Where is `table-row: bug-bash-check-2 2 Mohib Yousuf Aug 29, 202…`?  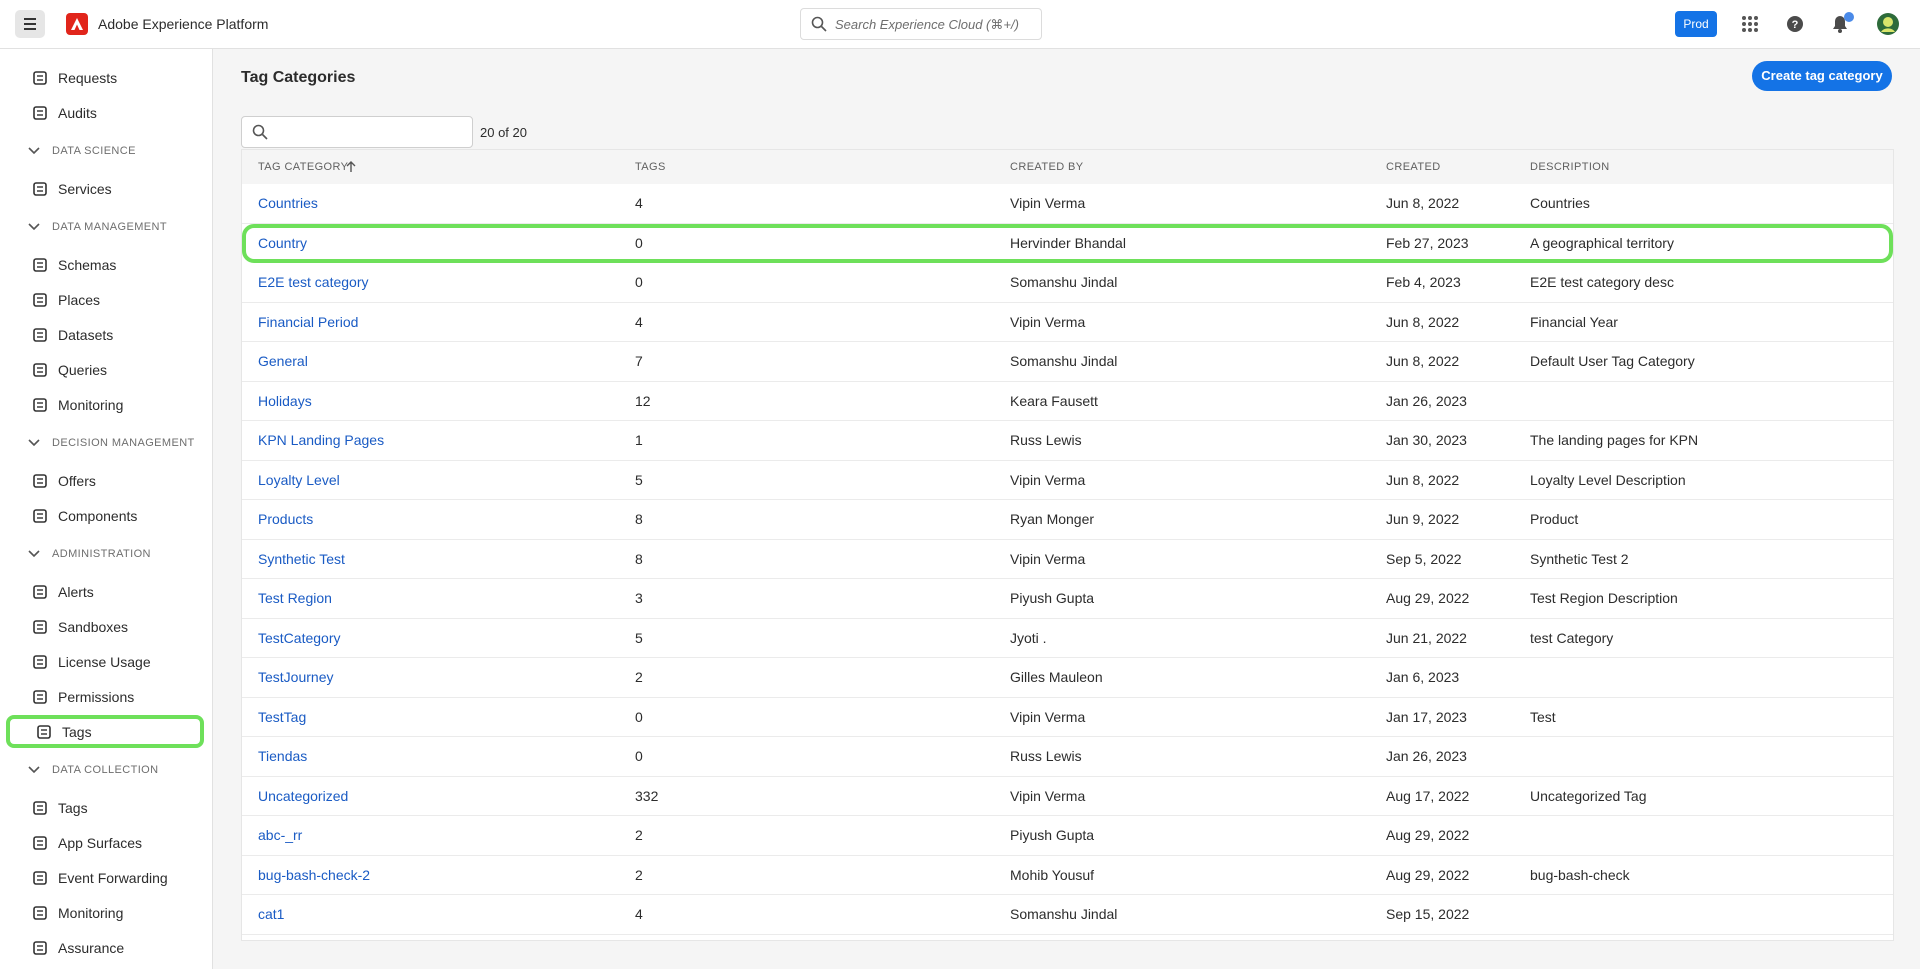
table-row: bug-bash-check-2 2 Mohib Yousuf Aug 29, 202… is located at coordinates (1067, 875).